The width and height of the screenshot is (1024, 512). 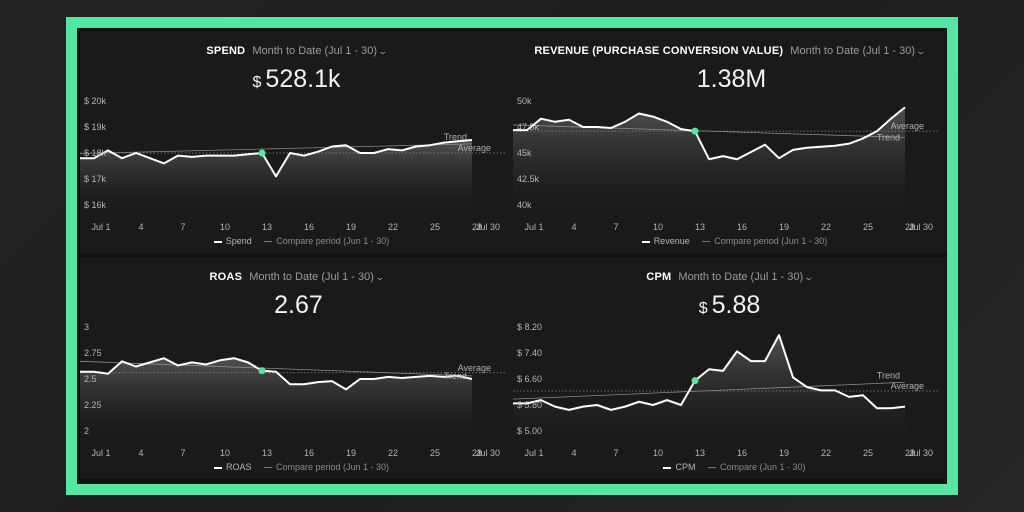 What do you see at coordinates (95, 179) in the screenshot?
I see `y-tick-label: $ 17k` at bounding box center [95, 179].